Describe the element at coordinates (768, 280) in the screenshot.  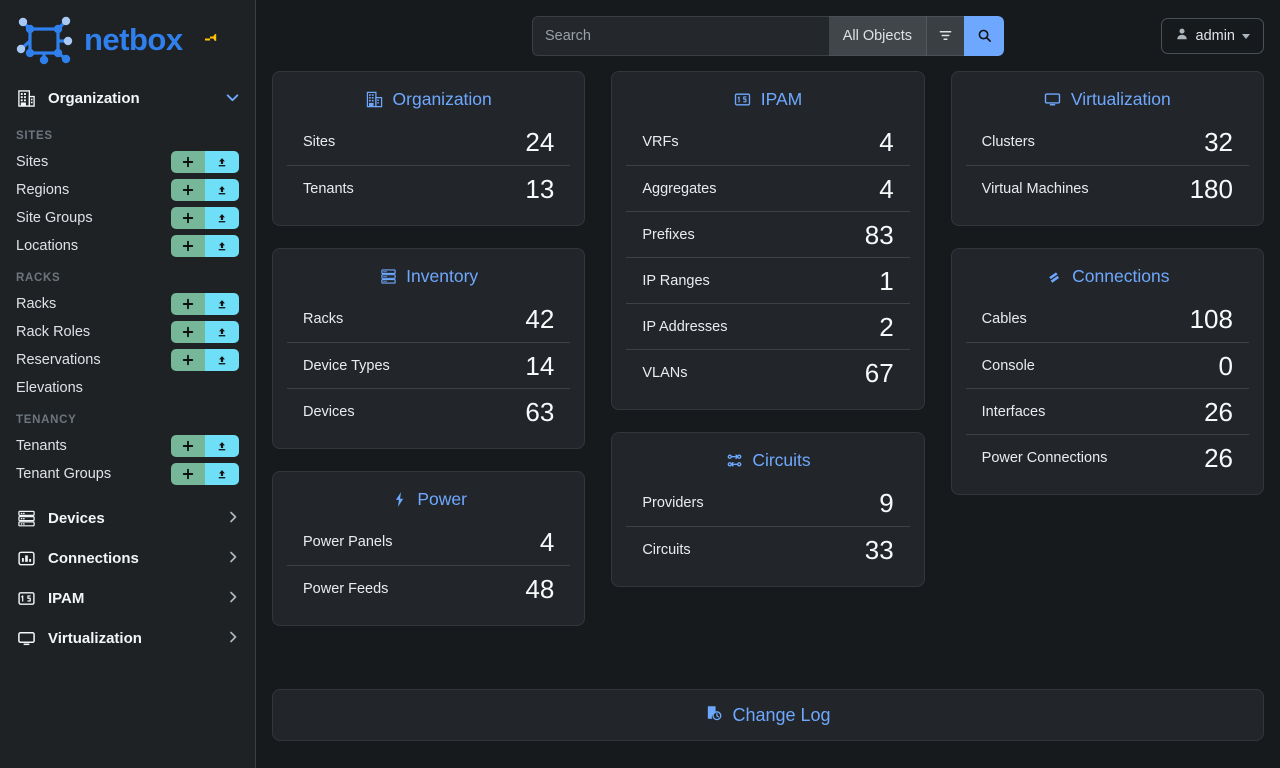
I see `stat-row: IP Ranges 1` at that location.